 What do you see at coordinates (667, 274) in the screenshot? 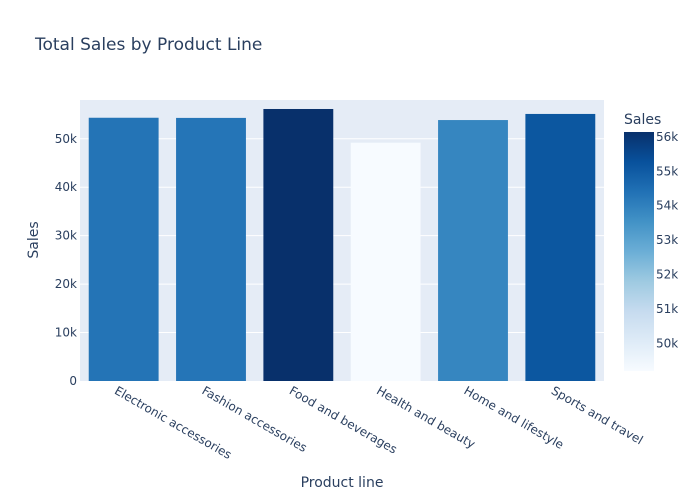
I see `colorbar-tick-label: 52k` at bounding box center [667, 274].